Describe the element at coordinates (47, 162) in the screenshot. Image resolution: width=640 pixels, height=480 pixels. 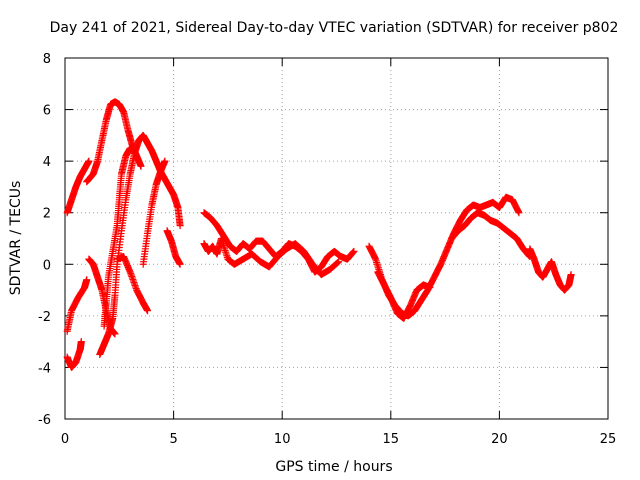
I see `y-tick-label: 4` at that location.